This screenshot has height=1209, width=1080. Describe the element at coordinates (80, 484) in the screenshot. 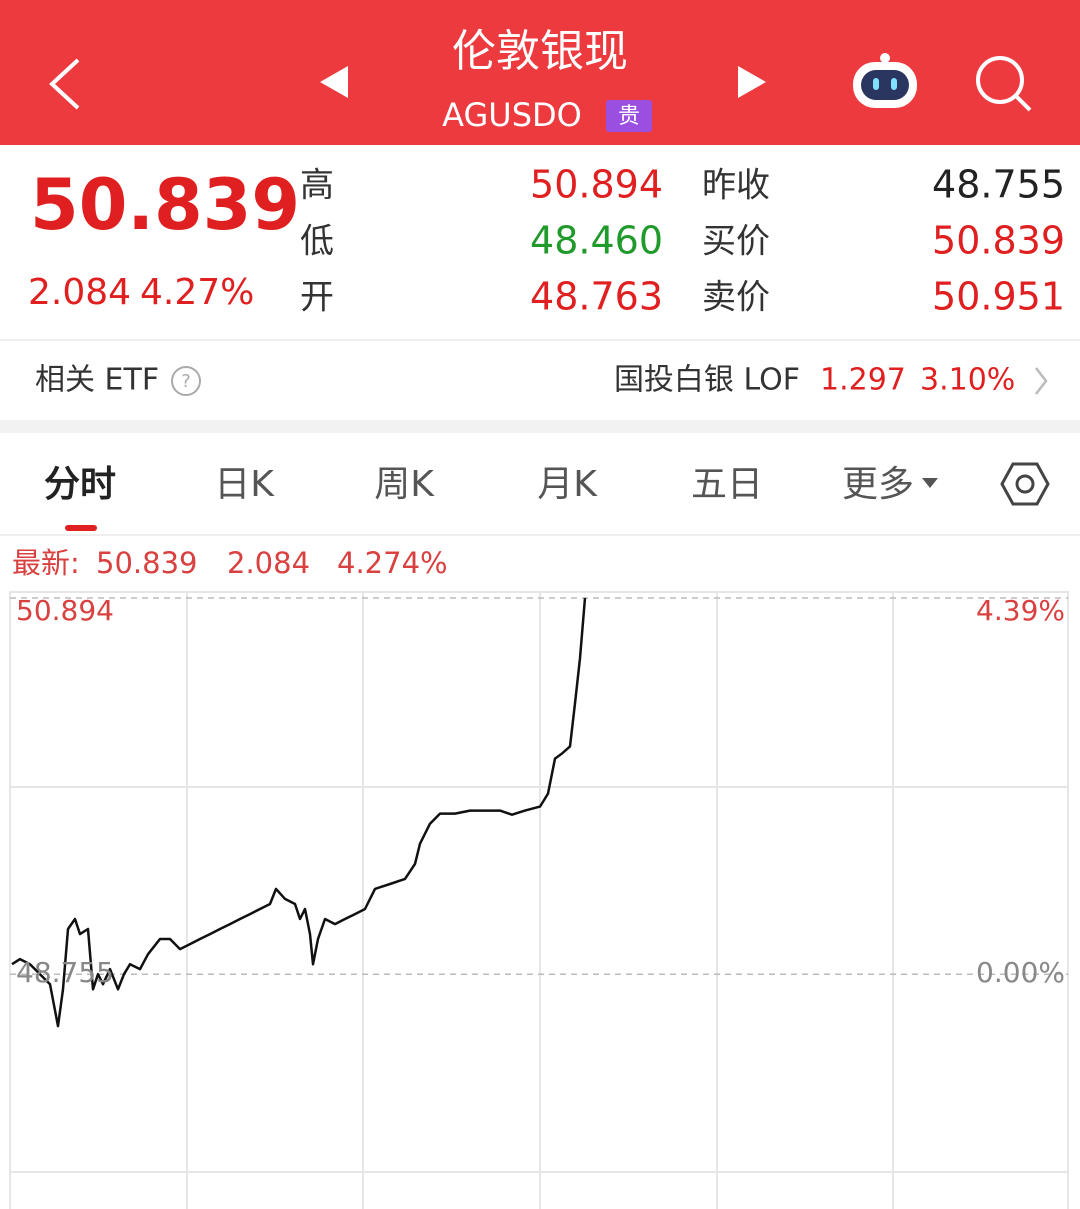

I see `tab: 分时` at that location.